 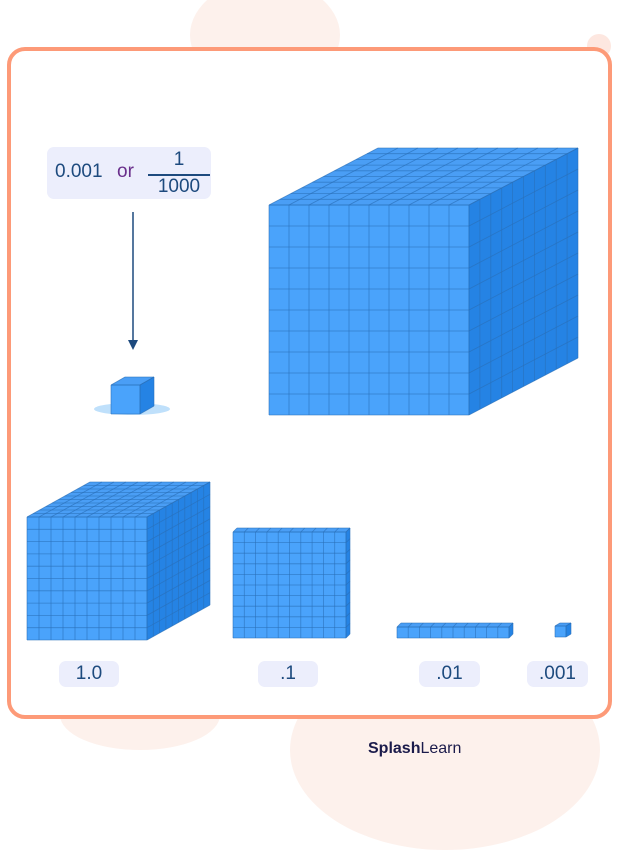 What do you see at coordinates (449, 674) in the screenshot?
I see `label-hundredth: .01` at bounding box center [449, 674].